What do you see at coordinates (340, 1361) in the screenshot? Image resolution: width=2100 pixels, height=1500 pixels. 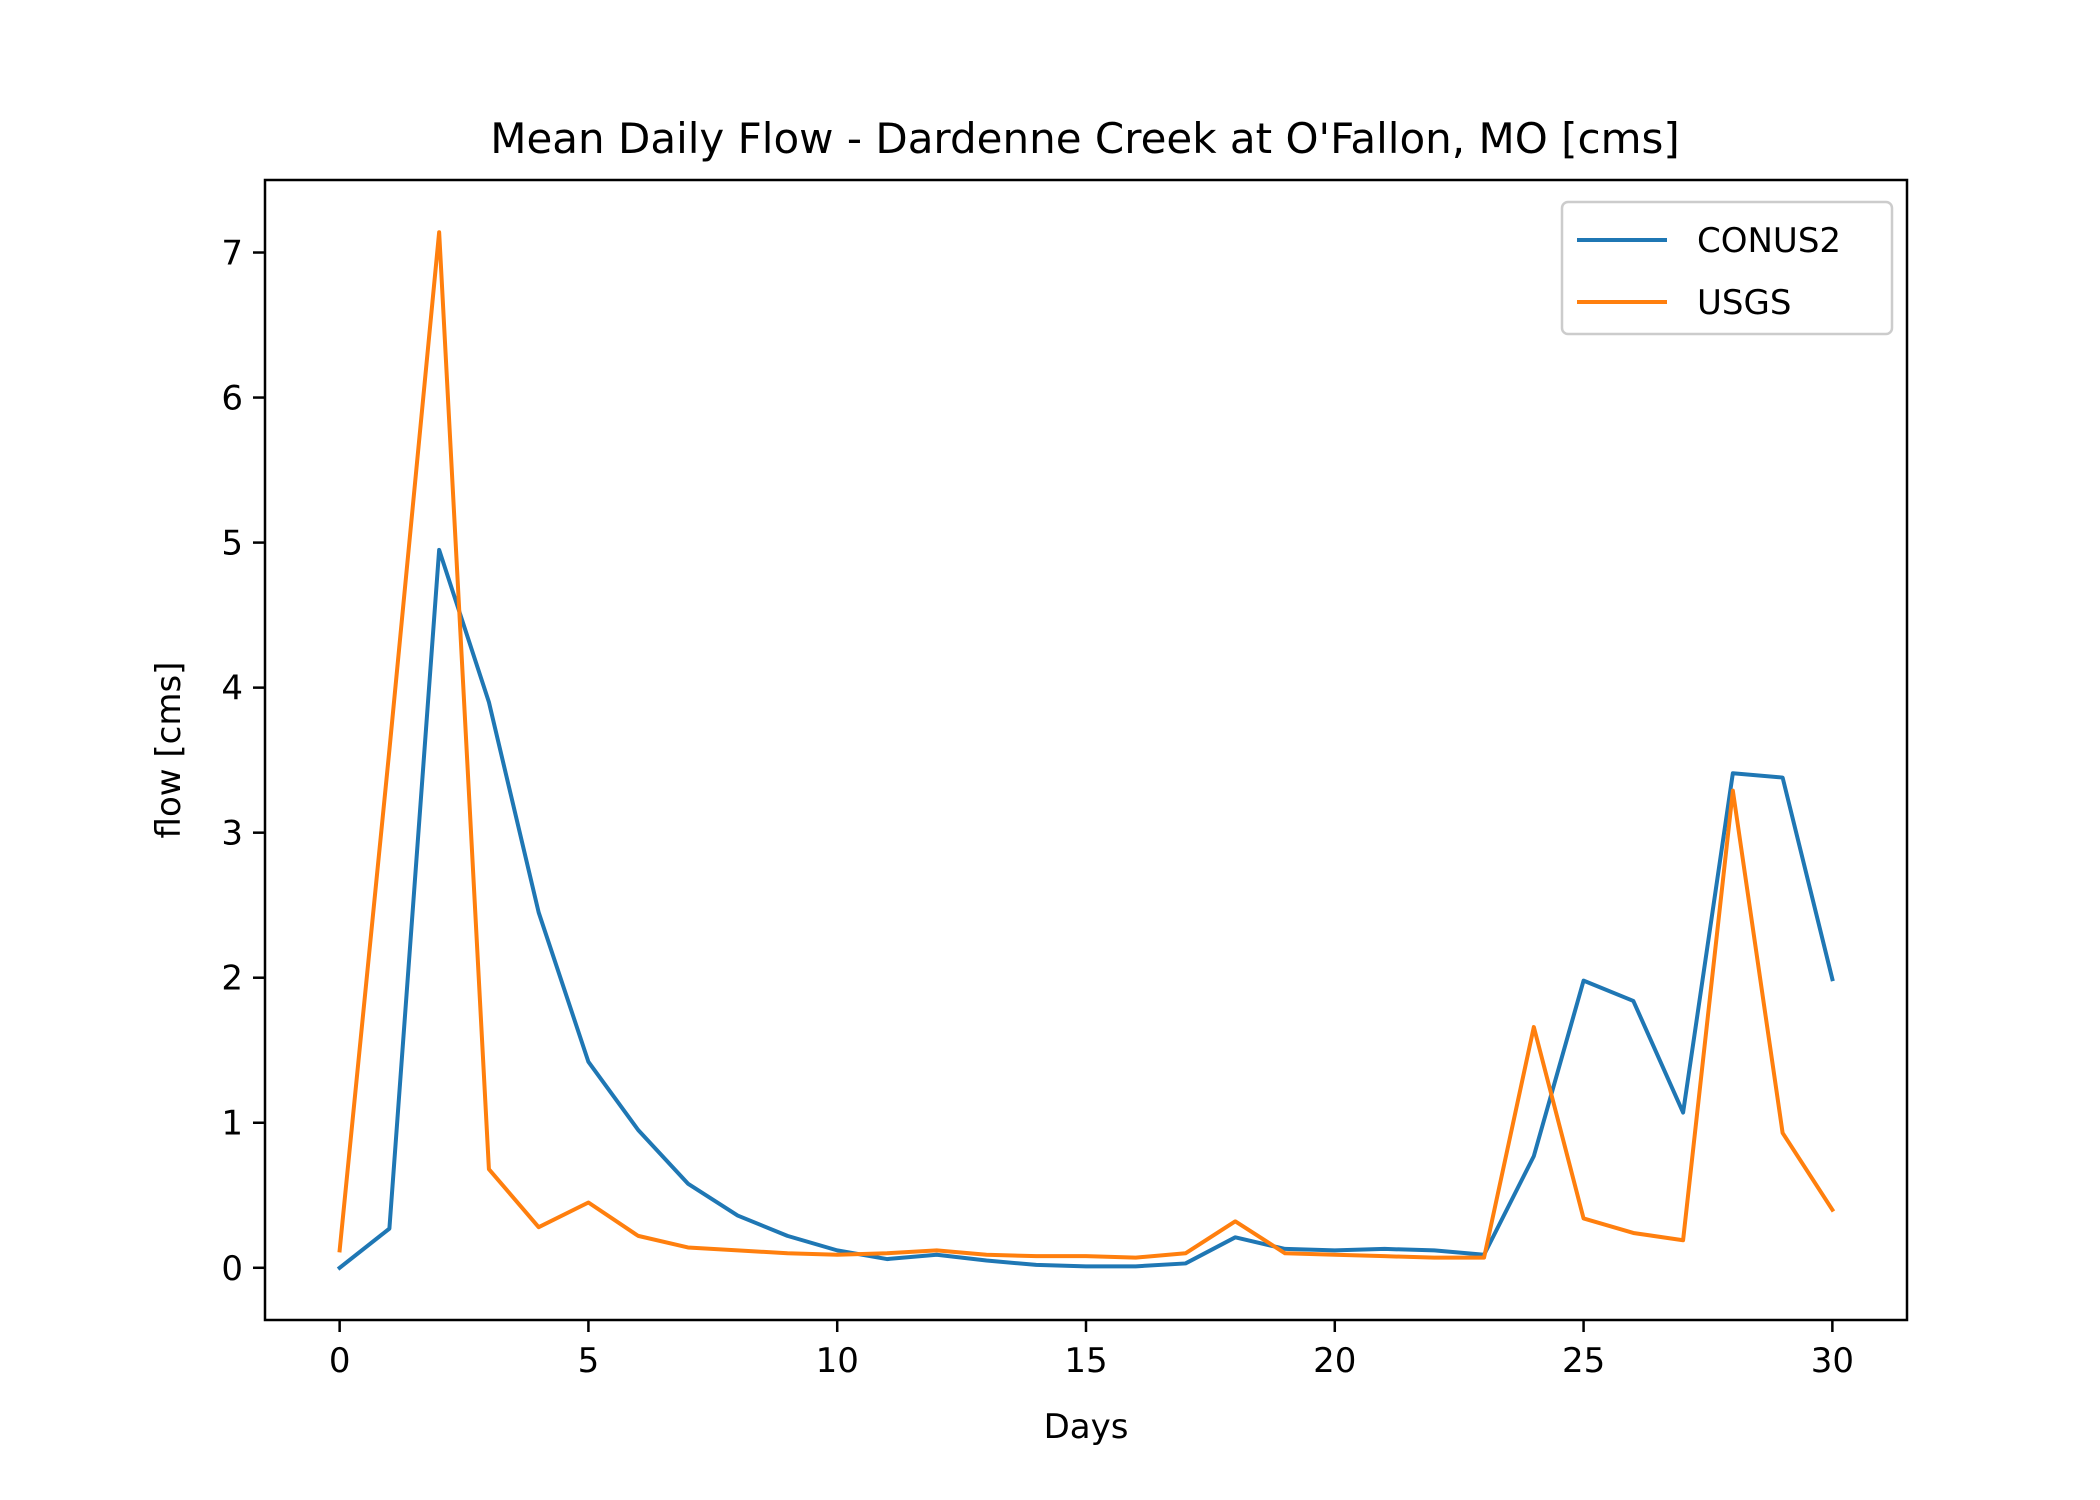 I see `x-tick-label: 0` at bounding box center [340, 1361].